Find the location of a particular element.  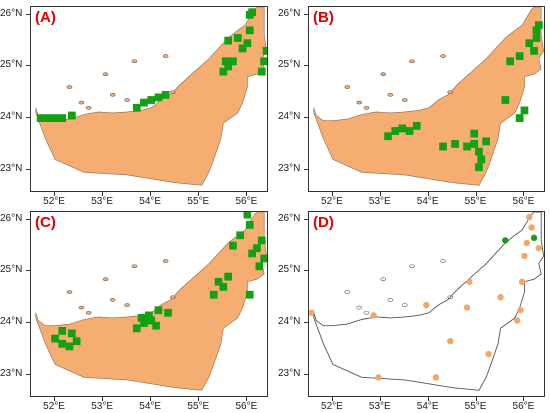

x-tick-label: 54°E is located at coordinates (427, 406).